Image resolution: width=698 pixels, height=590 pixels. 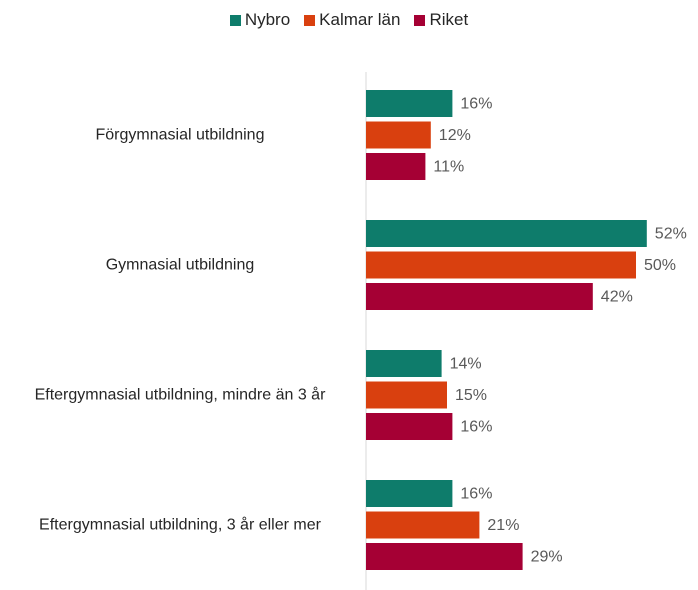 What do you see at coordinates (455, 135) in the screenshot?
I see `data-label: 12%` at bounding box center [455, 135].